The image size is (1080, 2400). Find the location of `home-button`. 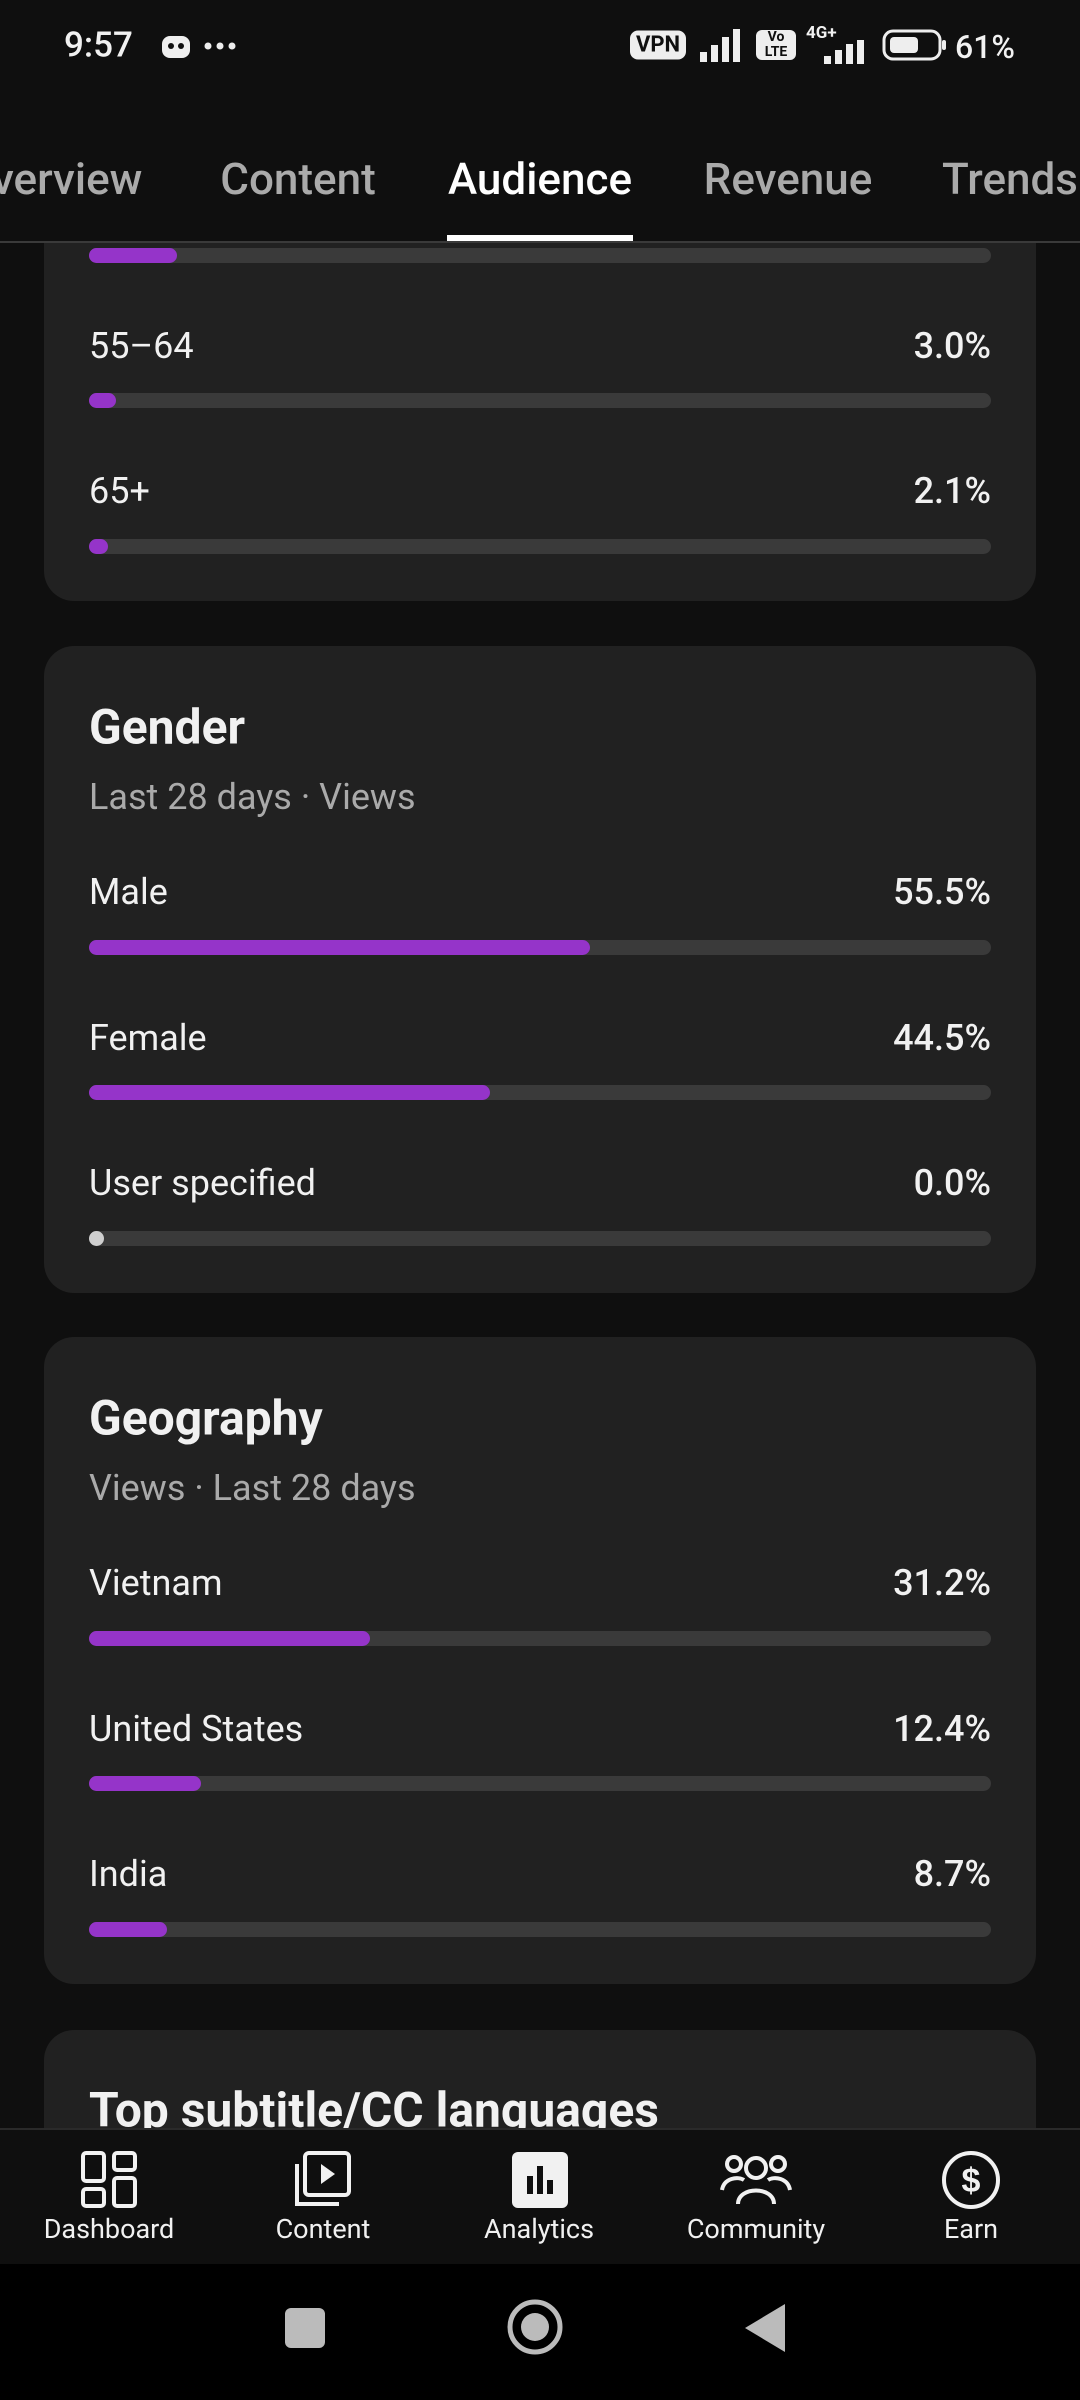

home-button is located at coordinates (535, 2327).